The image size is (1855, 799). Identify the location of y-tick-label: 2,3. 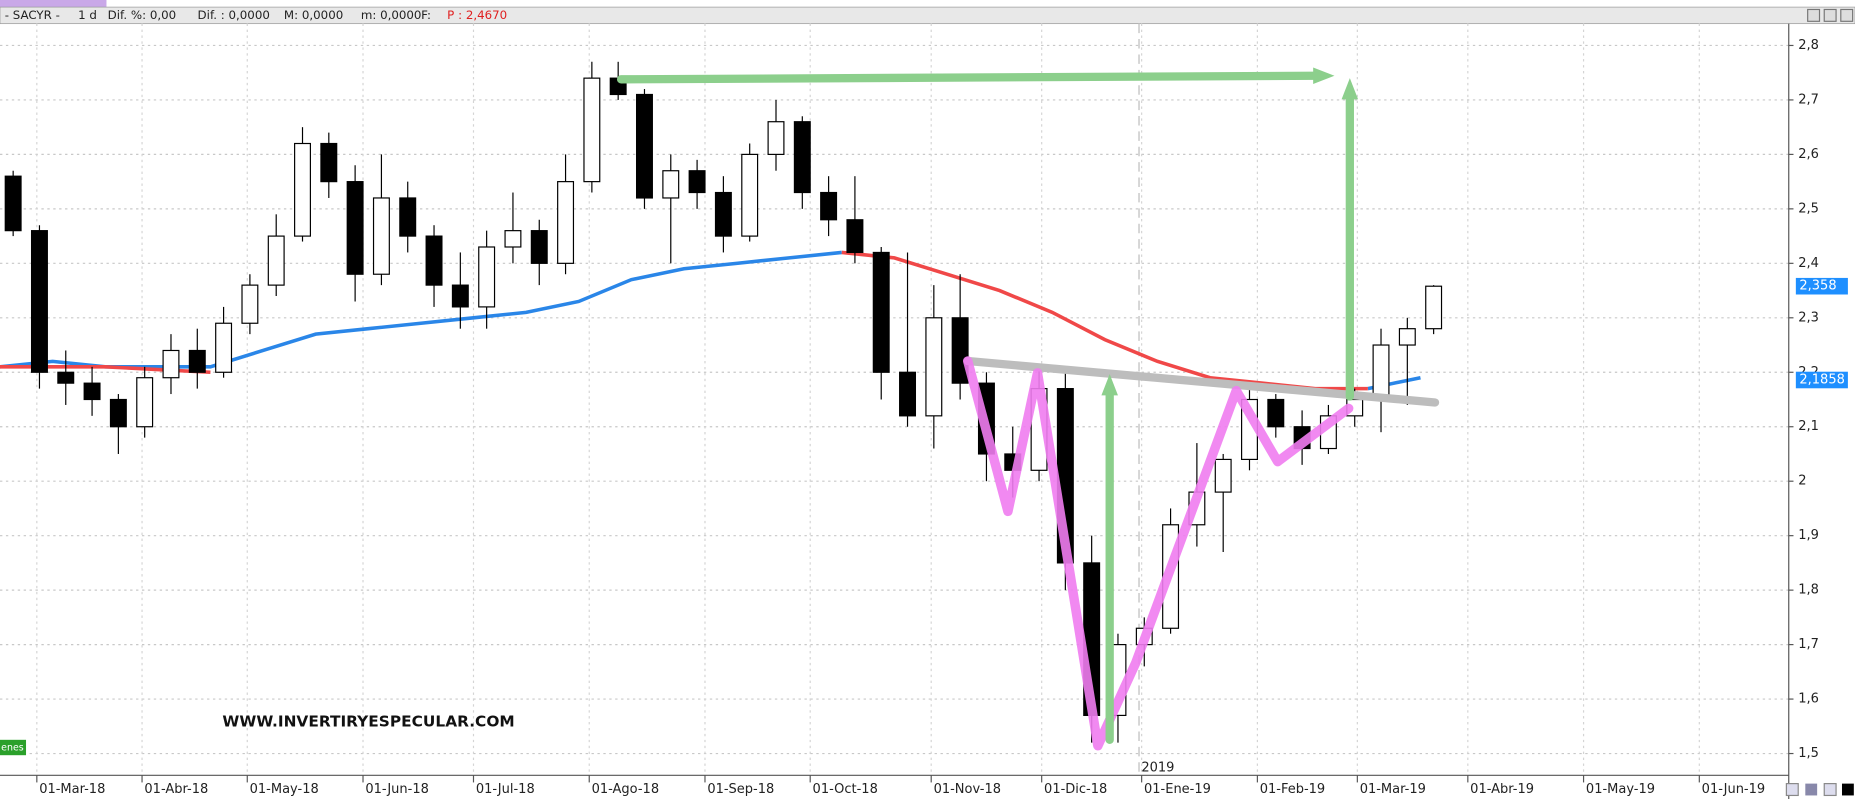
(1808, 317).